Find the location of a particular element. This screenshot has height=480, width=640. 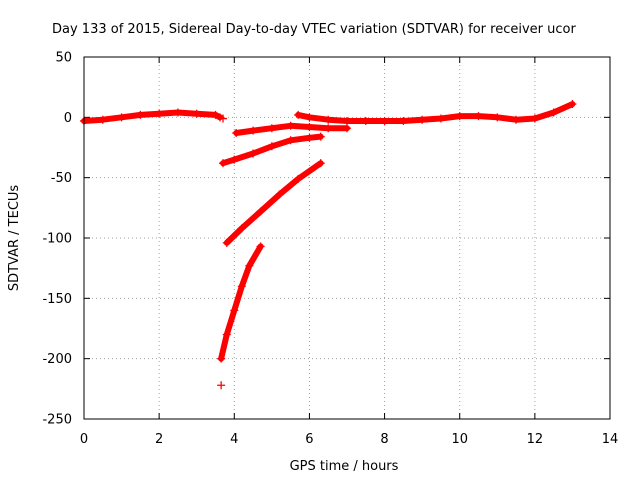

y-axis-label: SDTVAR / TECUs is located at coordinates (14, 238).